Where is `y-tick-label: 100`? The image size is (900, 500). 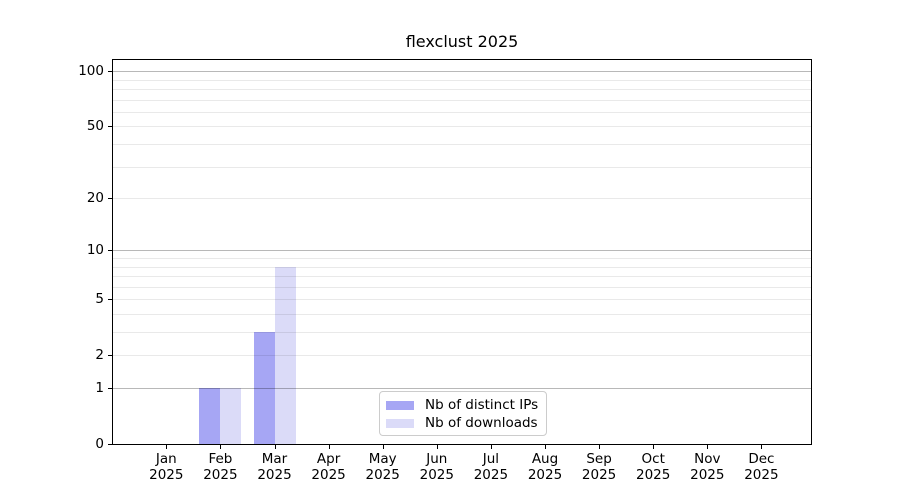 y-tick-label: 100 is located at coordinates (91, 71).